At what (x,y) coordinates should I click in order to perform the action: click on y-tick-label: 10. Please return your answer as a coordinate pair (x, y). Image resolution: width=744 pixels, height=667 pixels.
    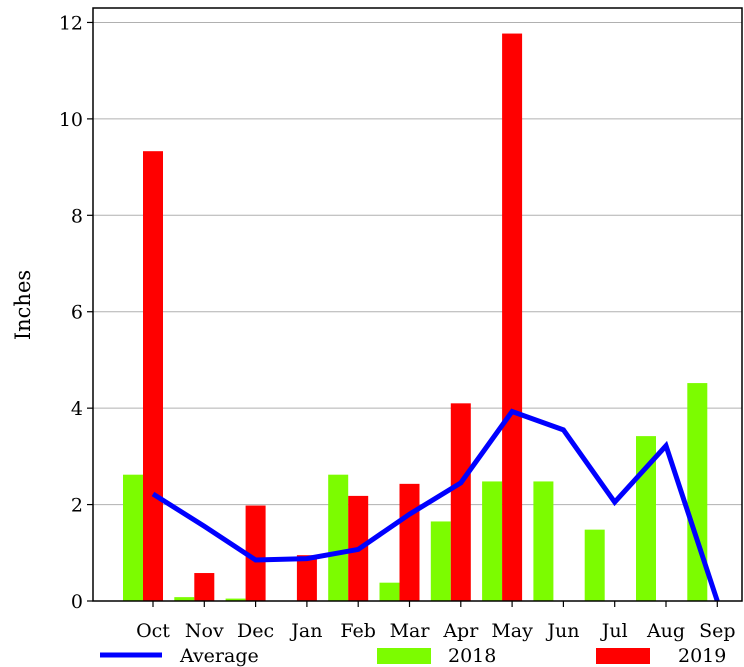
    Looking at the image, I should click on (71, 120).